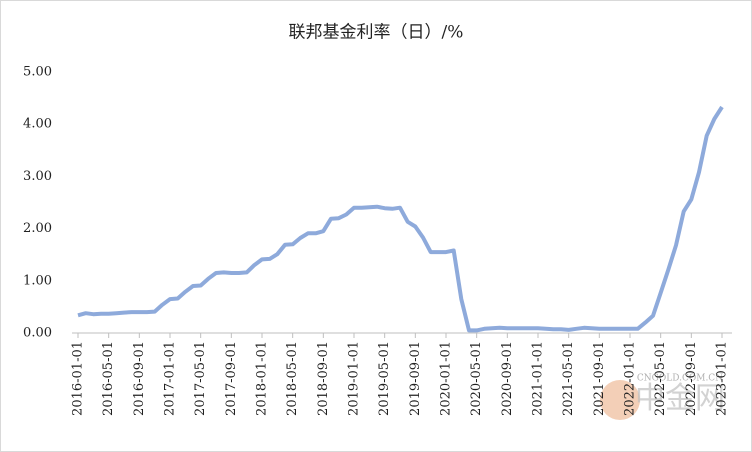 This screenshot has width=752, height=452. I want to click on x-tick-label: 2019-01-01, so click(354, 378).